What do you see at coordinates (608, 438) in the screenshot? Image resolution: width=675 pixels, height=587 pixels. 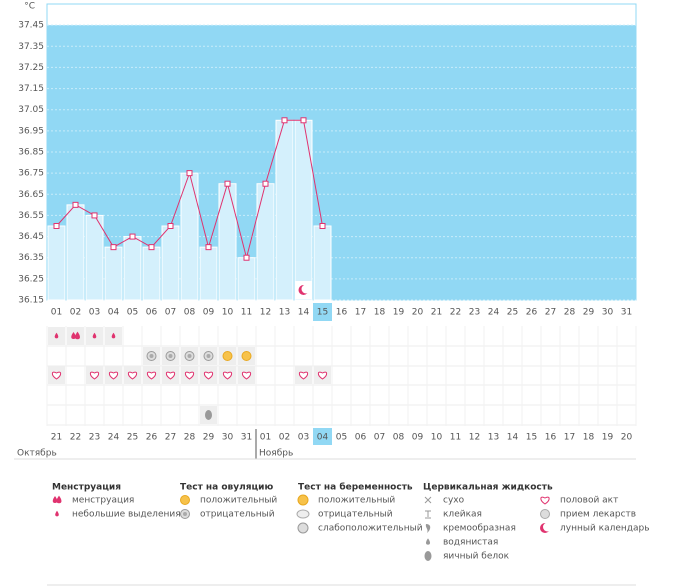 I see `date-label: 19` at bounding box center [608, 438].